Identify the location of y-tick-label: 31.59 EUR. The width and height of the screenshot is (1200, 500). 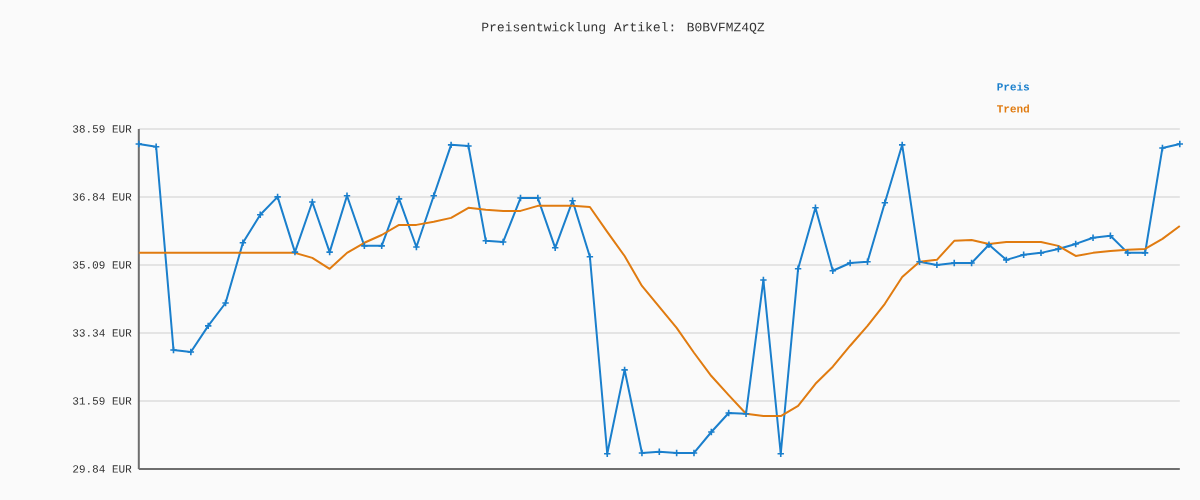
(102, 401).